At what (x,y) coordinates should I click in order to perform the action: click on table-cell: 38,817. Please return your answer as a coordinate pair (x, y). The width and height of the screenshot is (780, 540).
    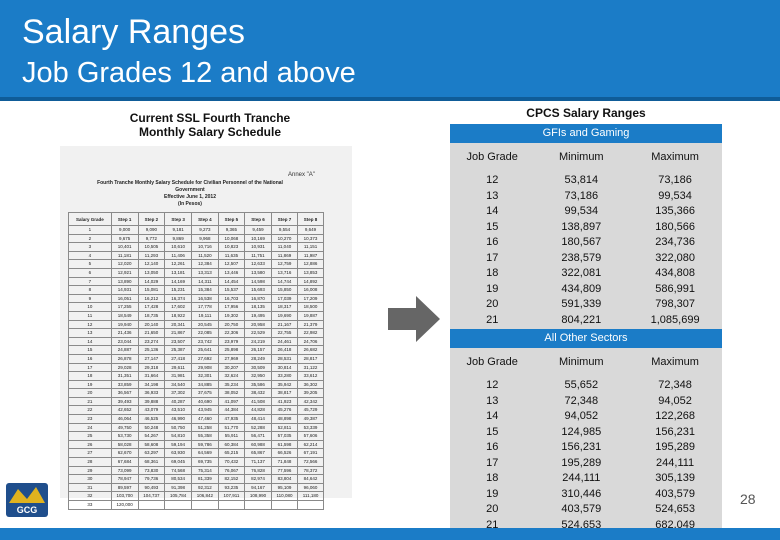
    Looking at the image, I should click on (284, 393).